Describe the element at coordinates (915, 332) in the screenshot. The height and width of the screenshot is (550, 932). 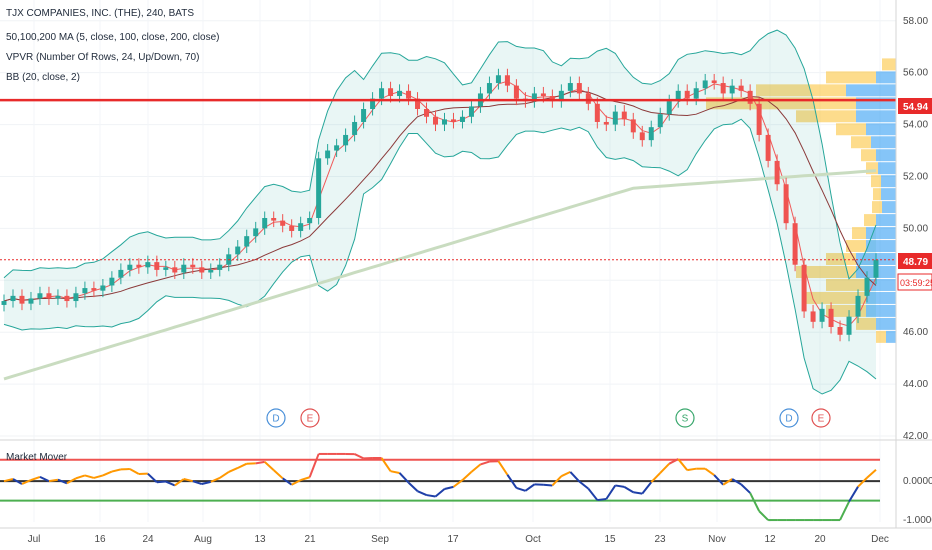
I see `price-tick-label: 46.00` at that location.